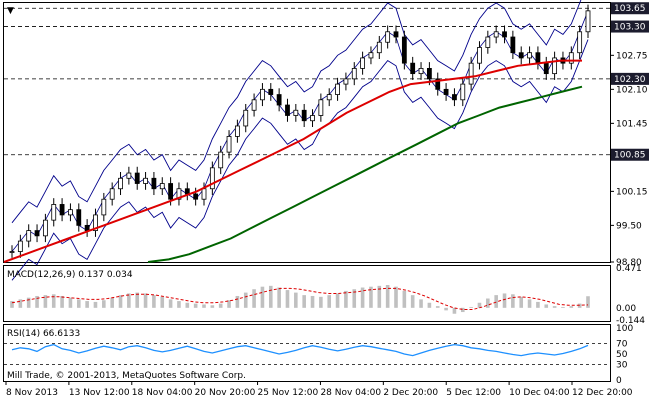  What do you see at coordinates (410, 393) in the screenshot?
I see `x-tick-label: 2 Dec 20:00` at bounding box center [410, 393].